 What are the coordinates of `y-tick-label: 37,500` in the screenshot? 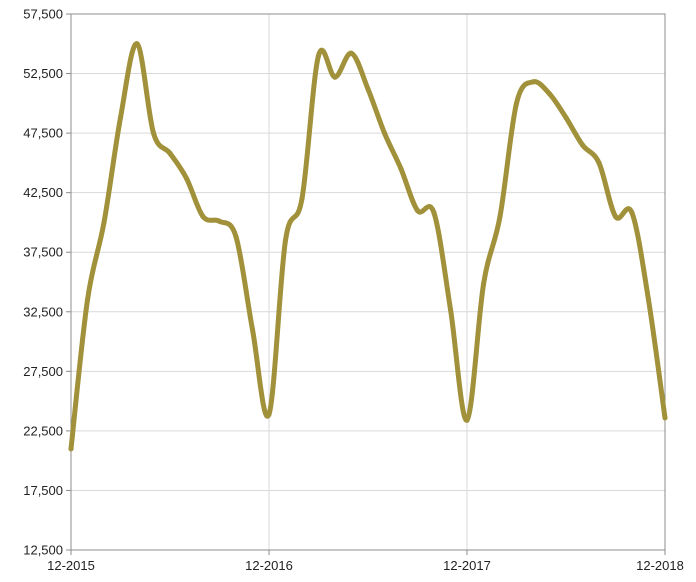 It's located at (43, 252).